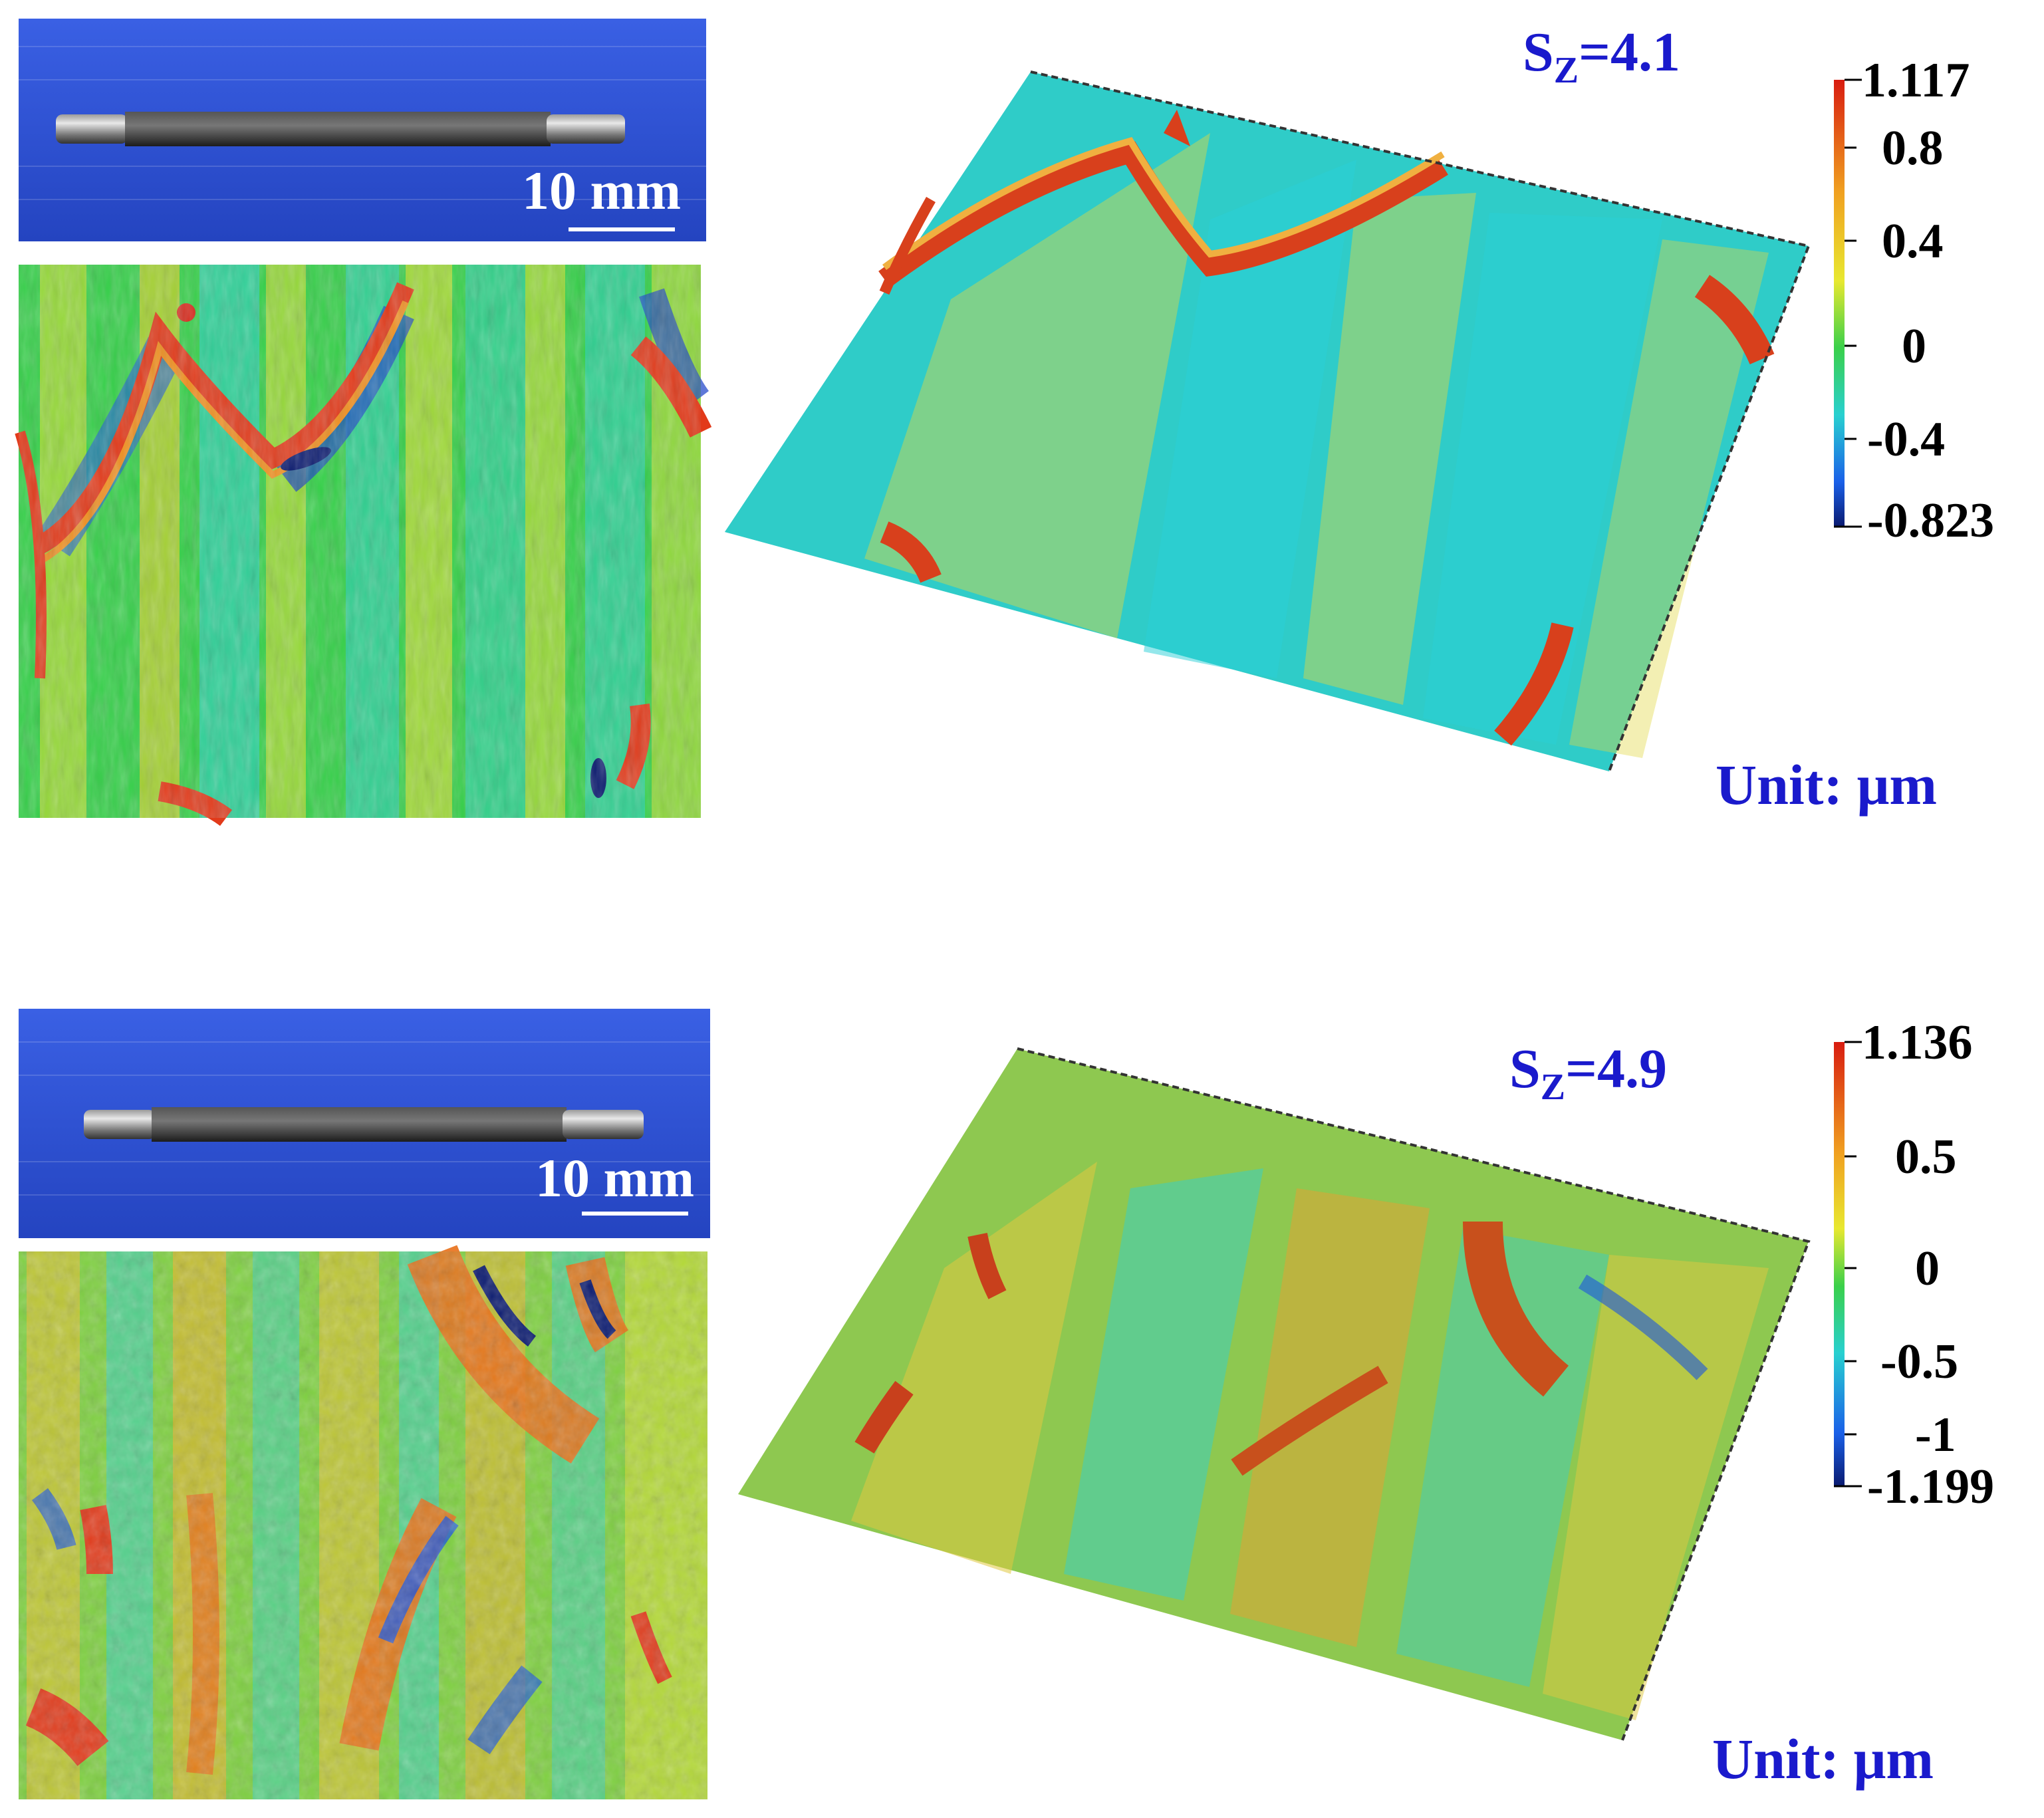  What do you see at coordinates (1913, 241) in the screenshot?
I see `colorbar-tick-label: 0.4` at bounding box center [1913, 241].